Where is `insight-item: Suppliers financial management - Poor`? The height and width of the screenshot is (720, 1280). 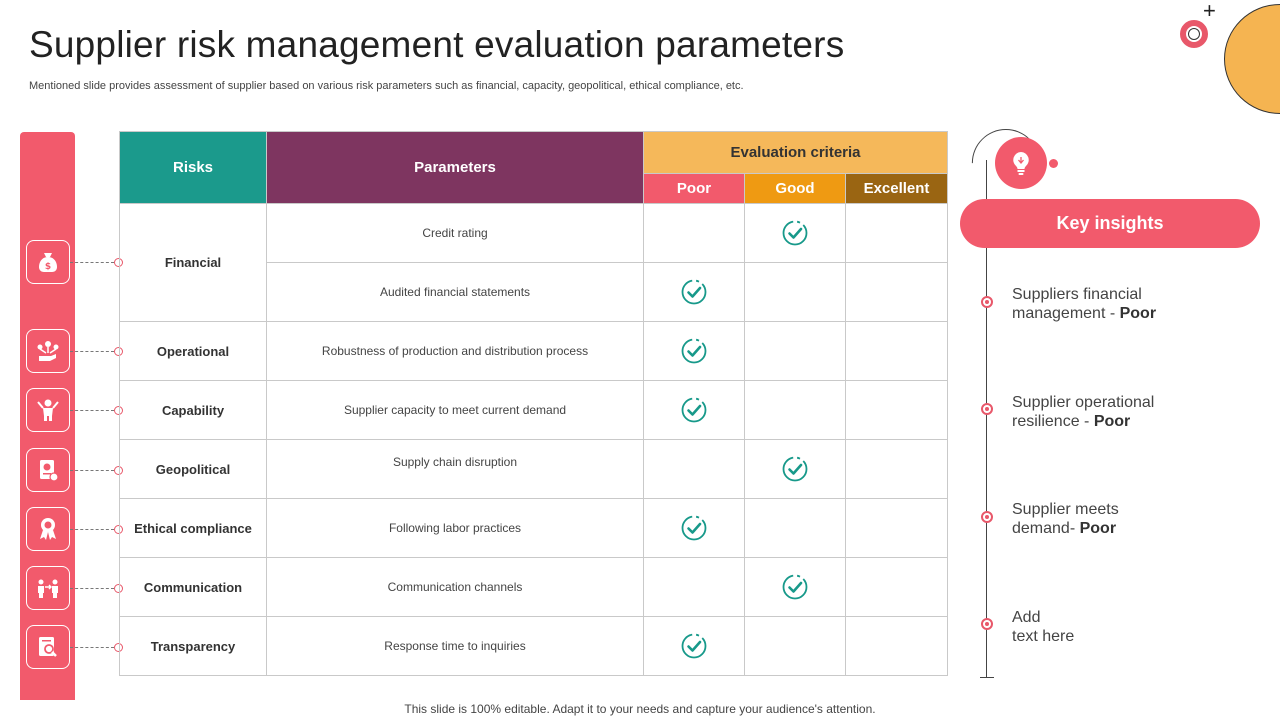
insight-item: Suppliers financial management - Poor is located at coordinates (1122, 304).